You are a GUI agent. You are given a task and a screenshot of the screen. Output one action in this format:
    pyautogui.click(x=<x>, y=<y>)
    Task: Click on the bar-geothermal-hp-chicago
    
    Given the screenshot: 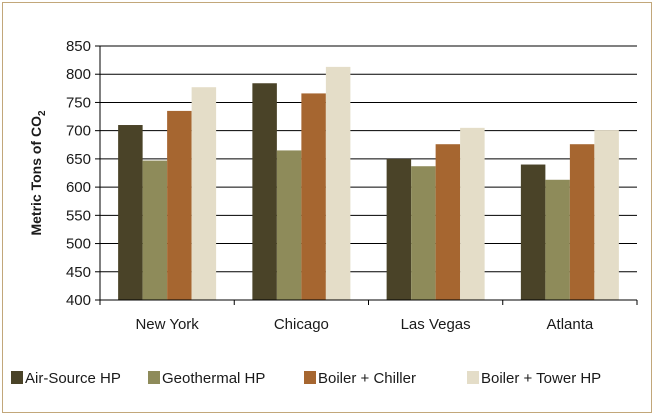 What is the action you would take?
    pyautogui.click(x=289, y=225)
    